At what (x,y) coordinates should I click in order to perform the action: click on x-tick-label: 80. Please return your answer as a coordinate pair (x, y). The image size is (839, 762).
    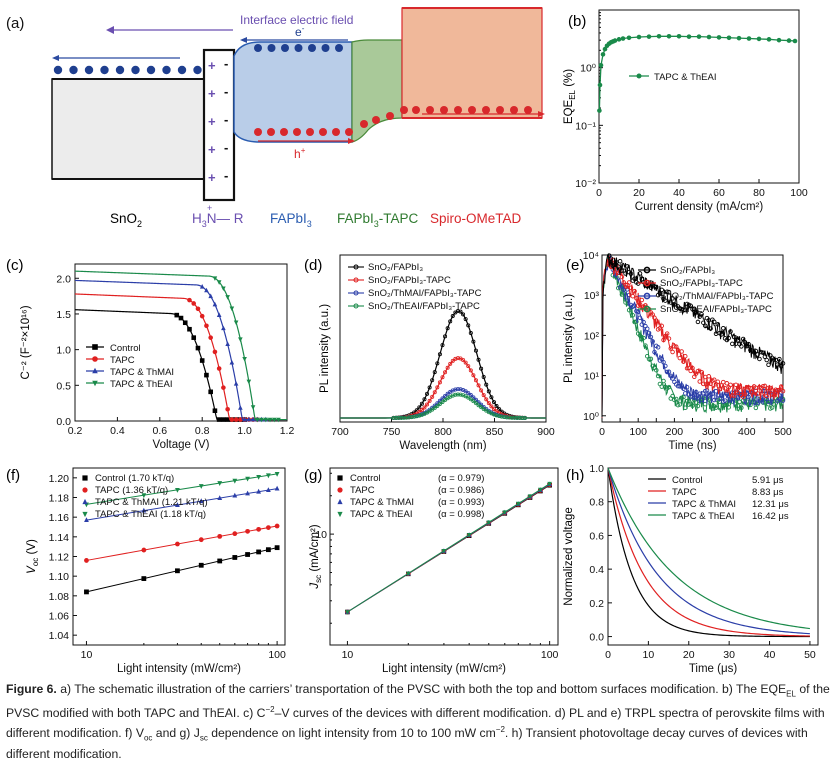
    Looking at the image, I should click on (759, 193).